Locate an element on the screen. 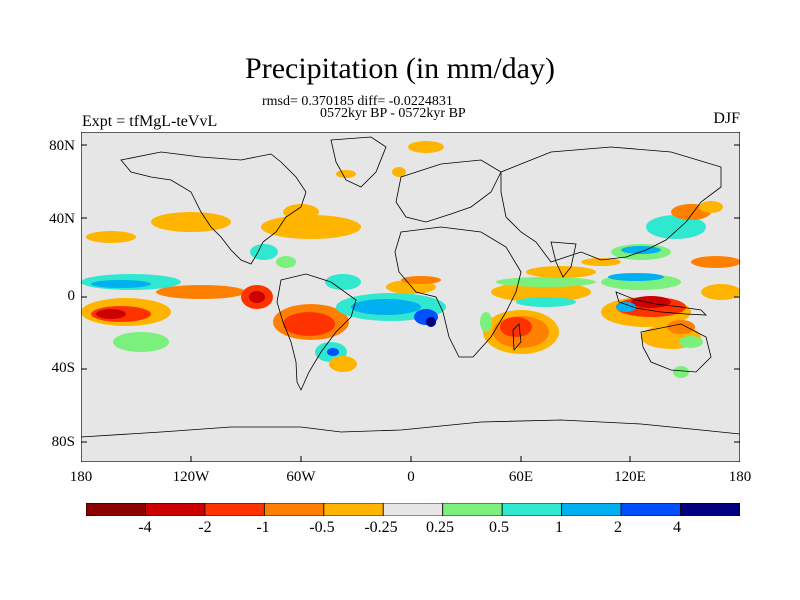  colorbar-label: -0.25 is located at coordinates (381, 527).